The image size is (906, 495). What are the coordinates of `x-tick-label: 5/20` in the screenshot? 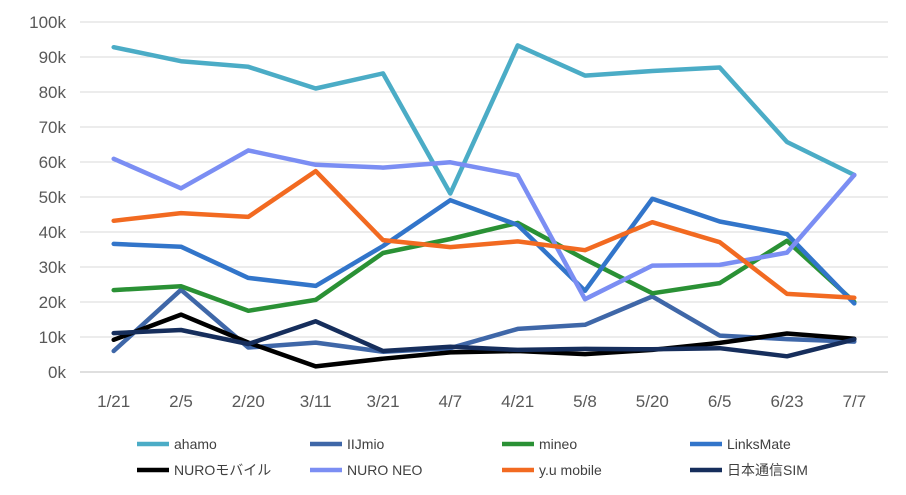 It's located at (652, 401).